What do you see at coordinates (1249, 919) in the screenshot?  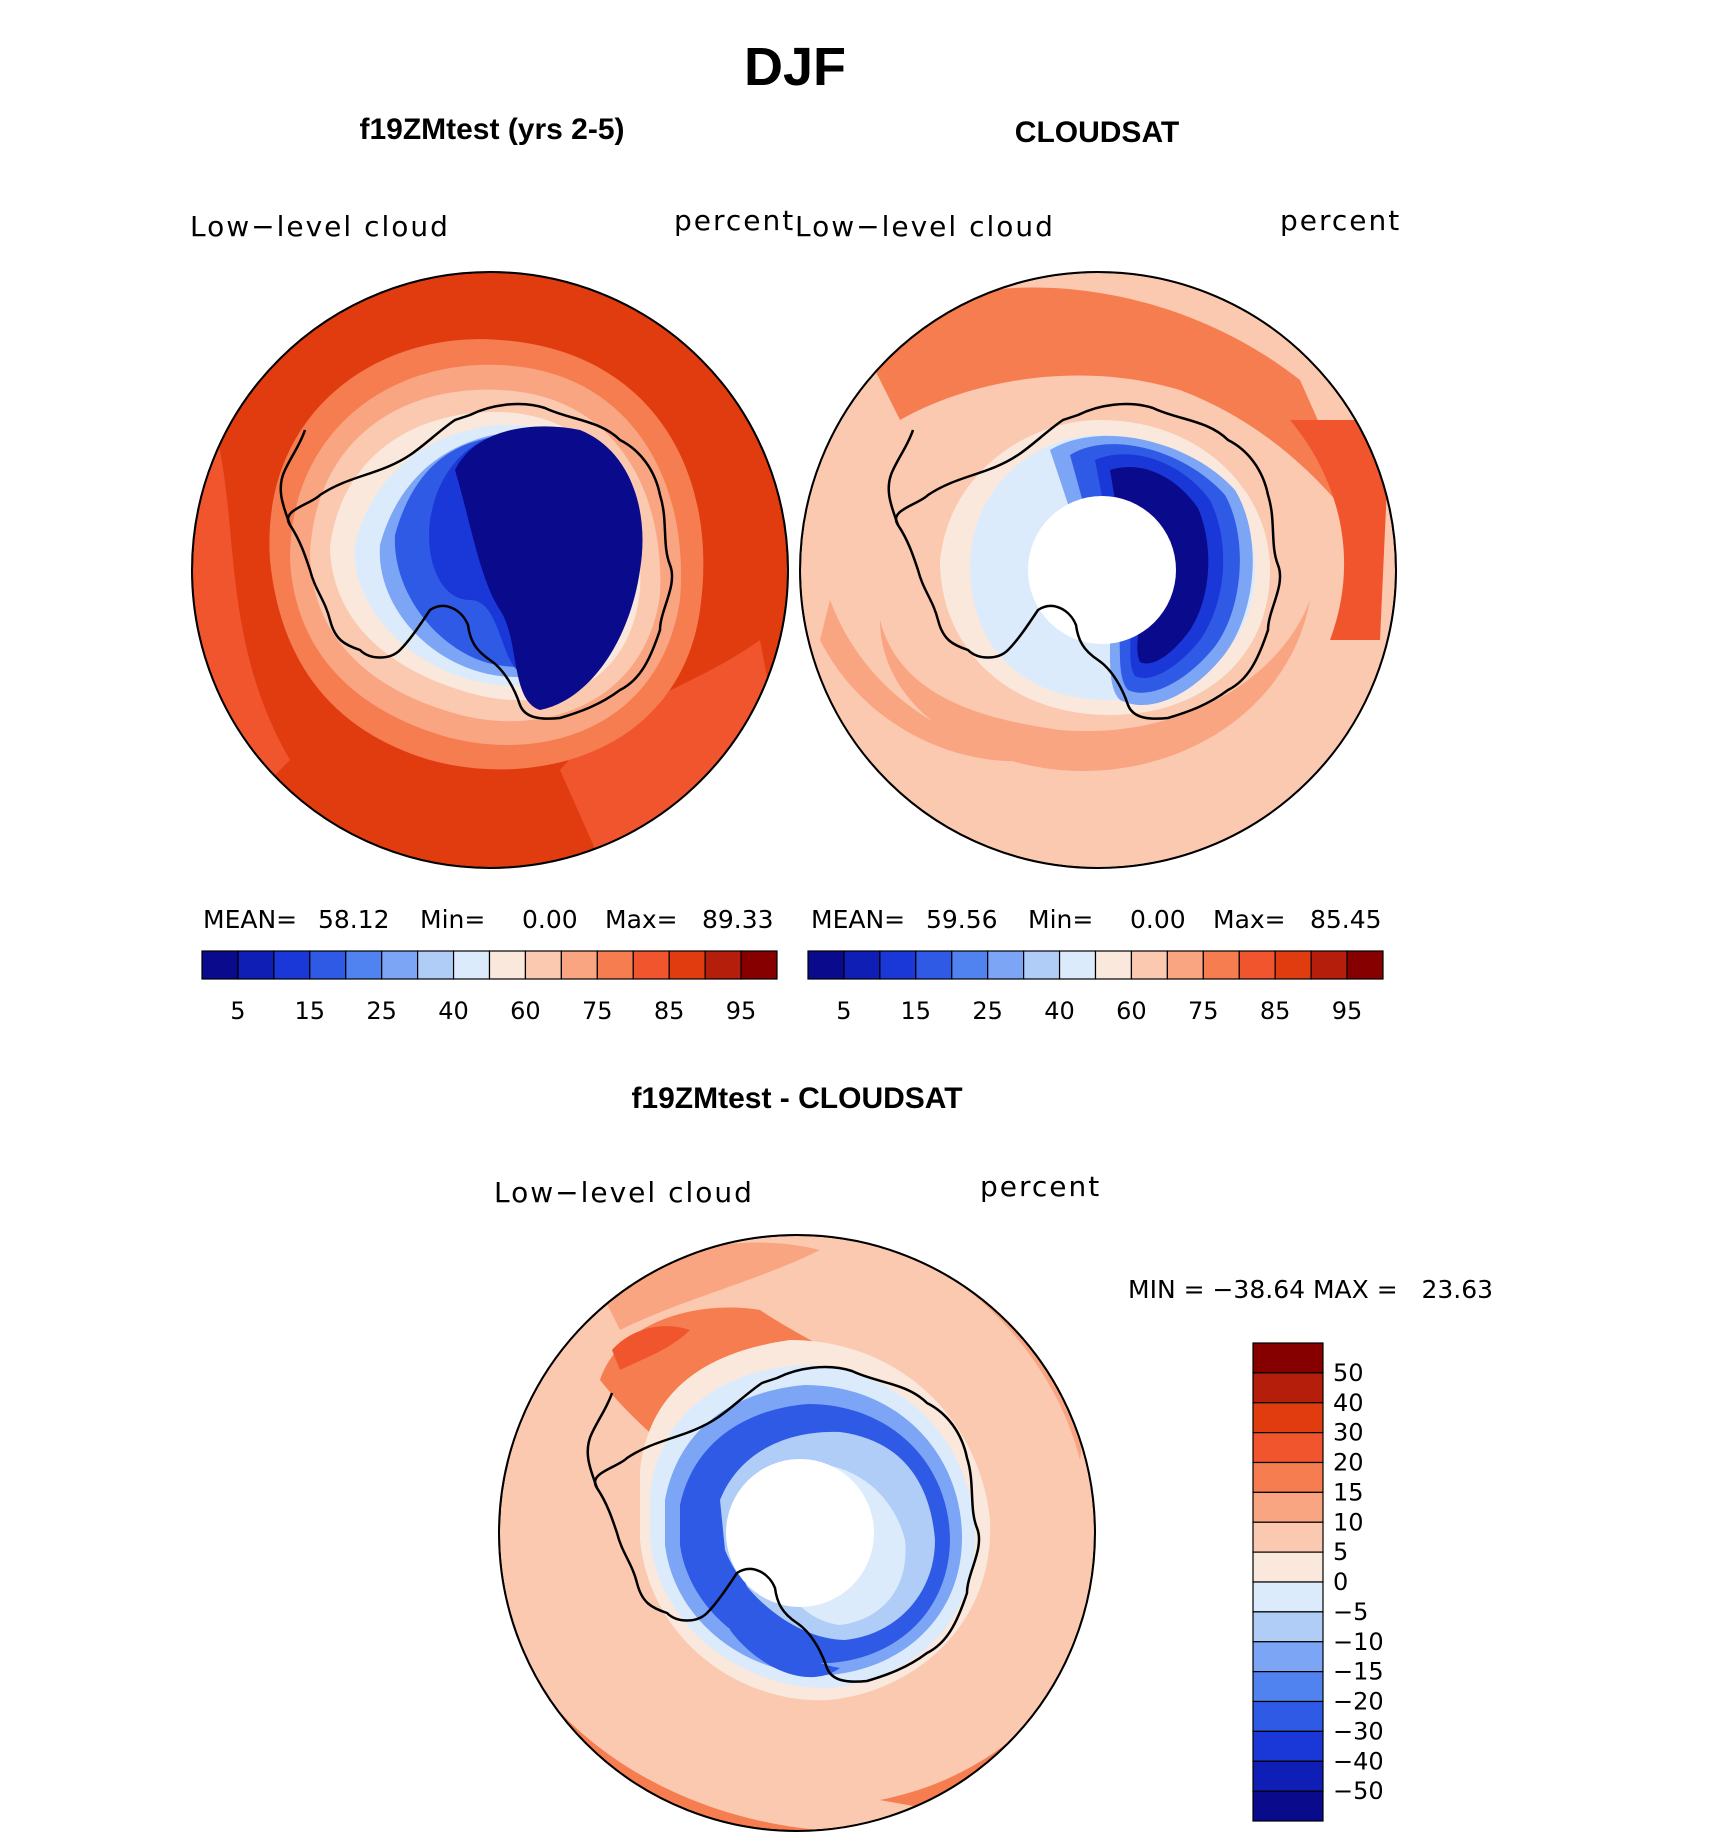 I see `stat-max-label: Max=` at bounding box center [1249, 919].